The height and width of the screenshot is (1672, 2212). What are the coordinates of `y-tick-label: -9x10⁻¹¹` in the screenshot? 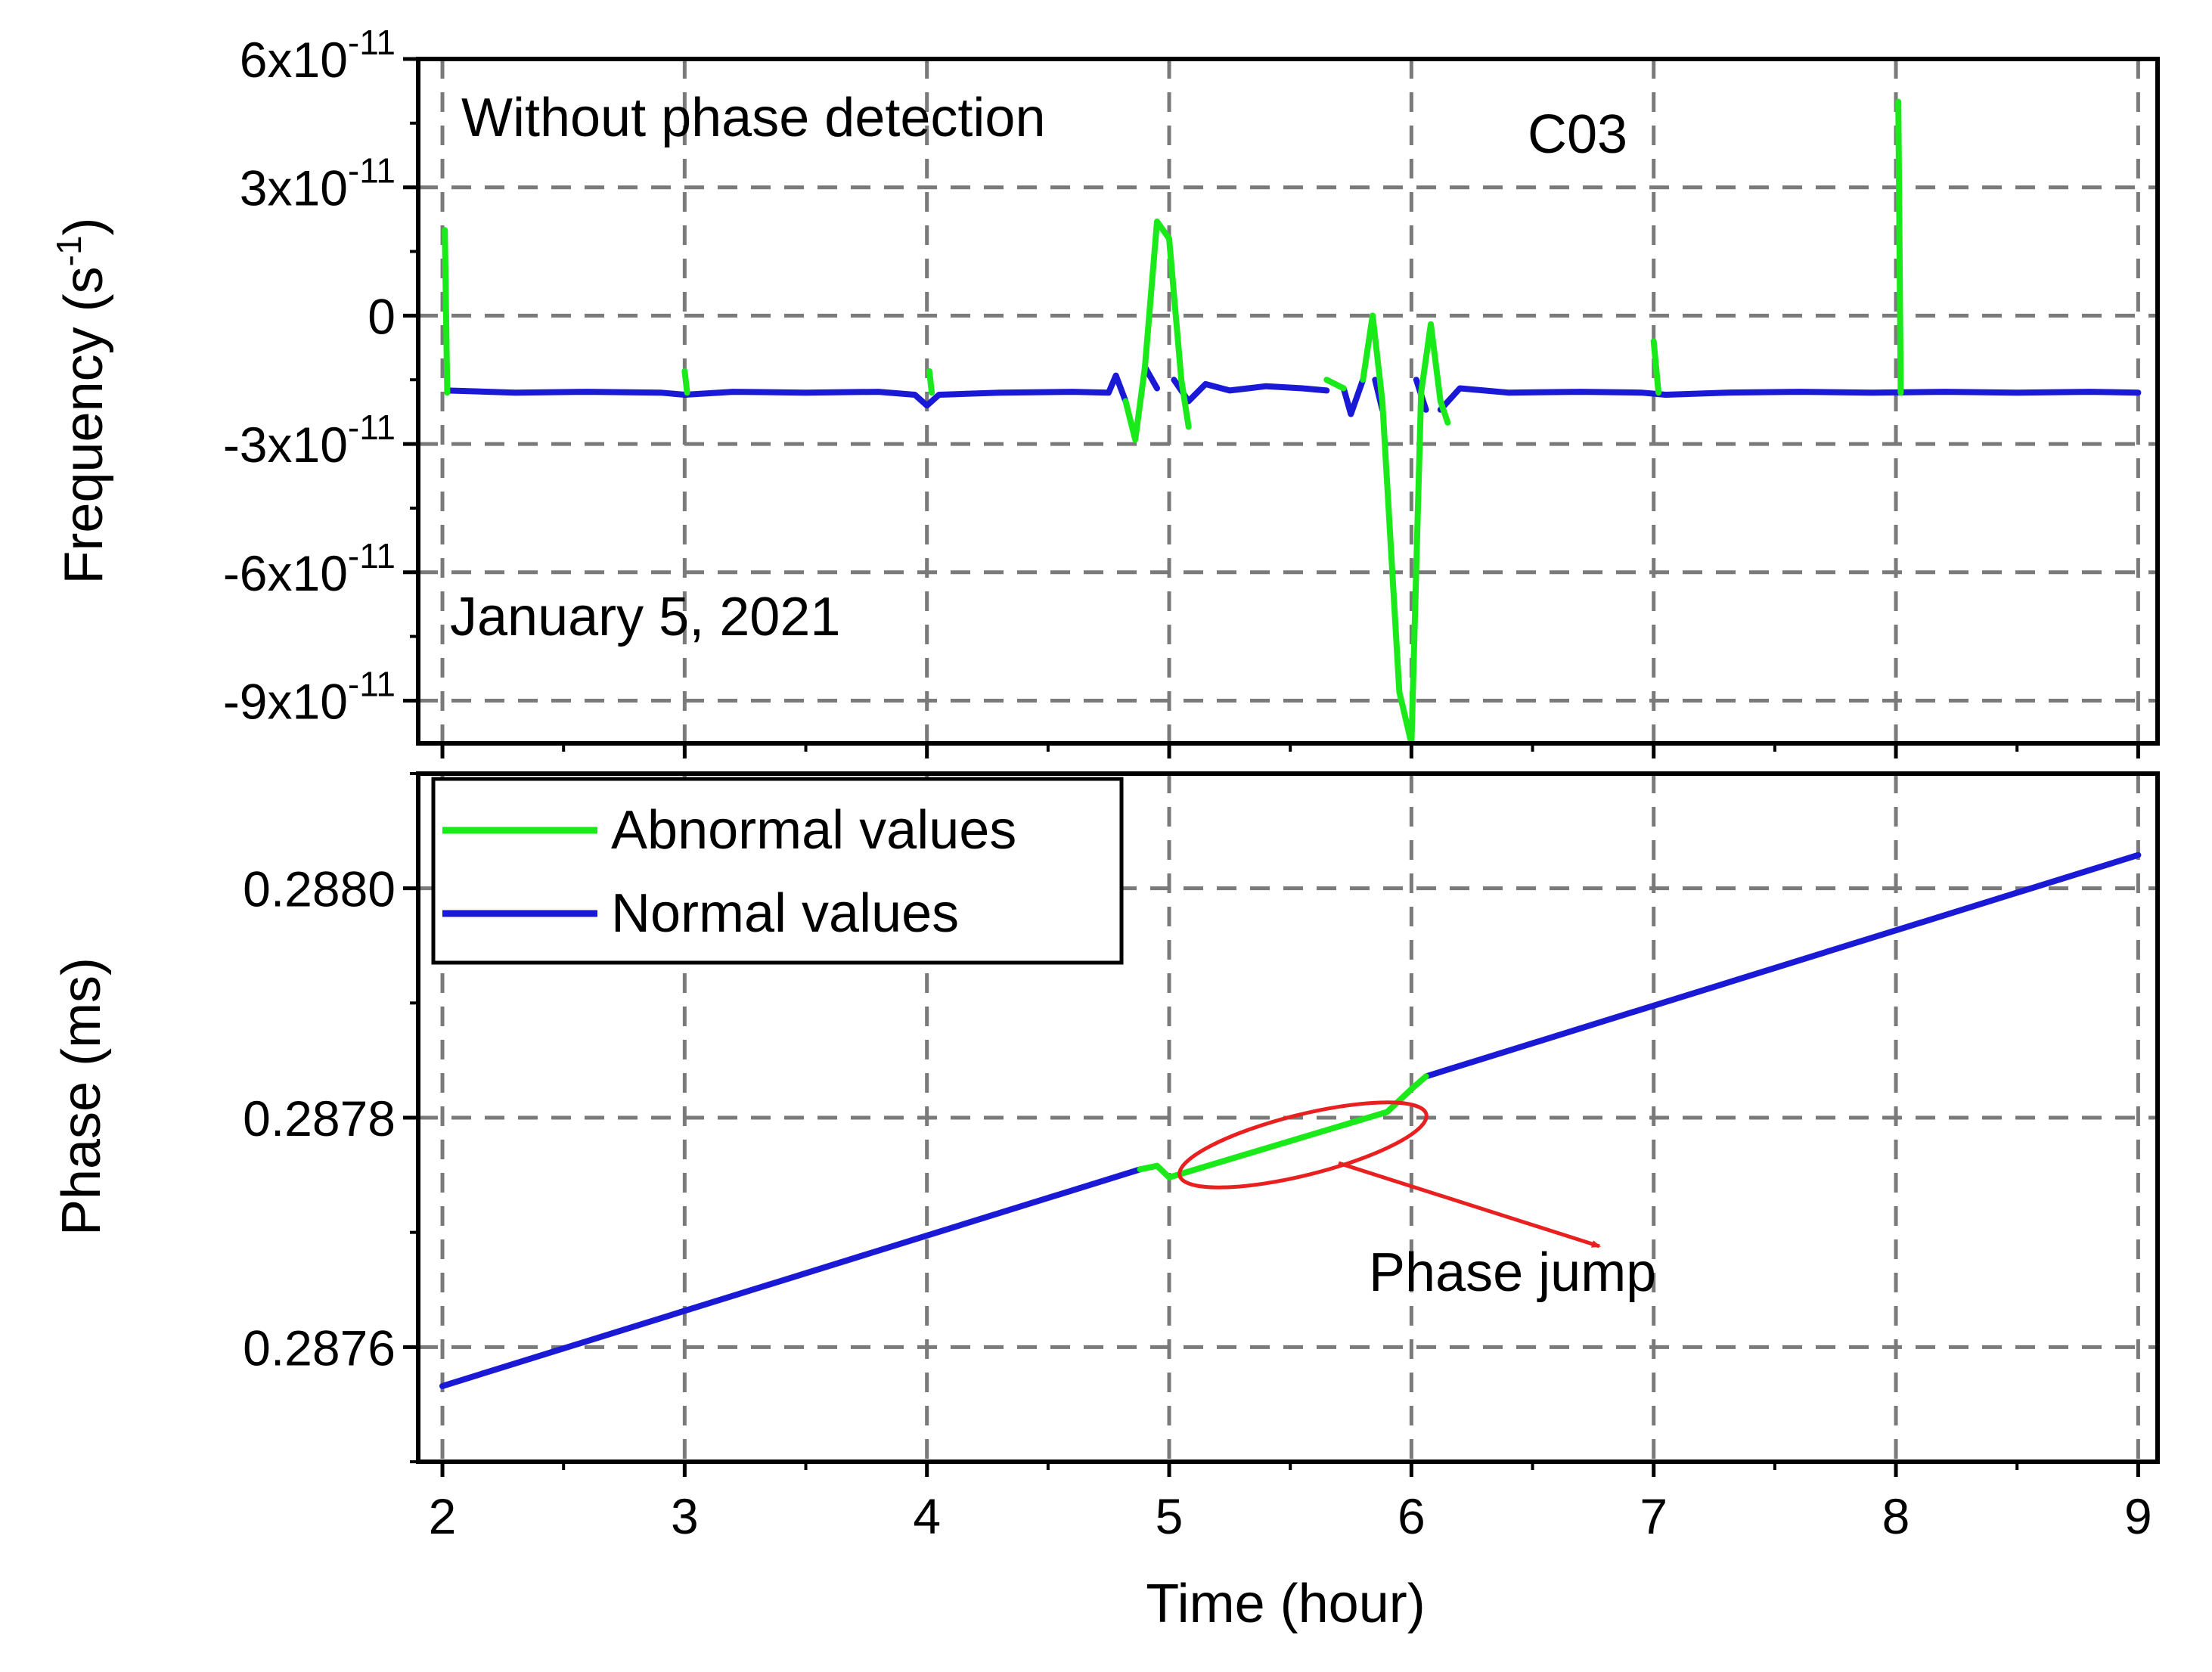 It's located at (310, 696).